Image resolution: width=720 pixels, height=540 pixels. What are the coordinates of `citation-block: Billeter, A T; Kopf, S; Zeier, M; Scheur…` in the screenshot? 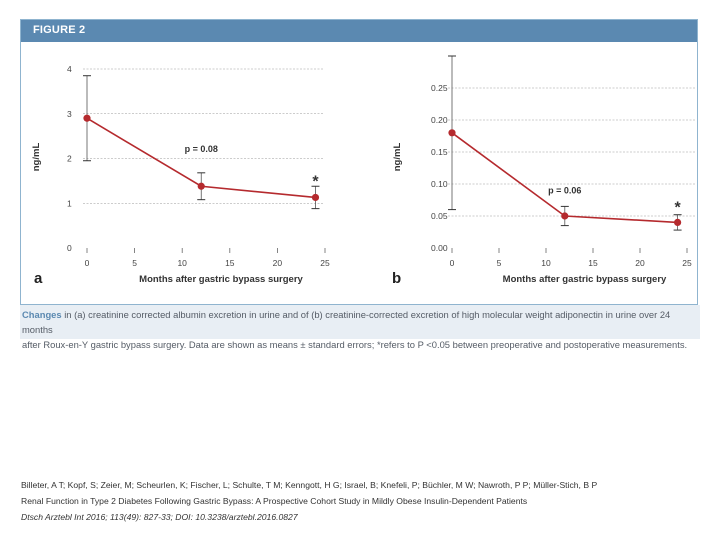 It's located at (366, 501).